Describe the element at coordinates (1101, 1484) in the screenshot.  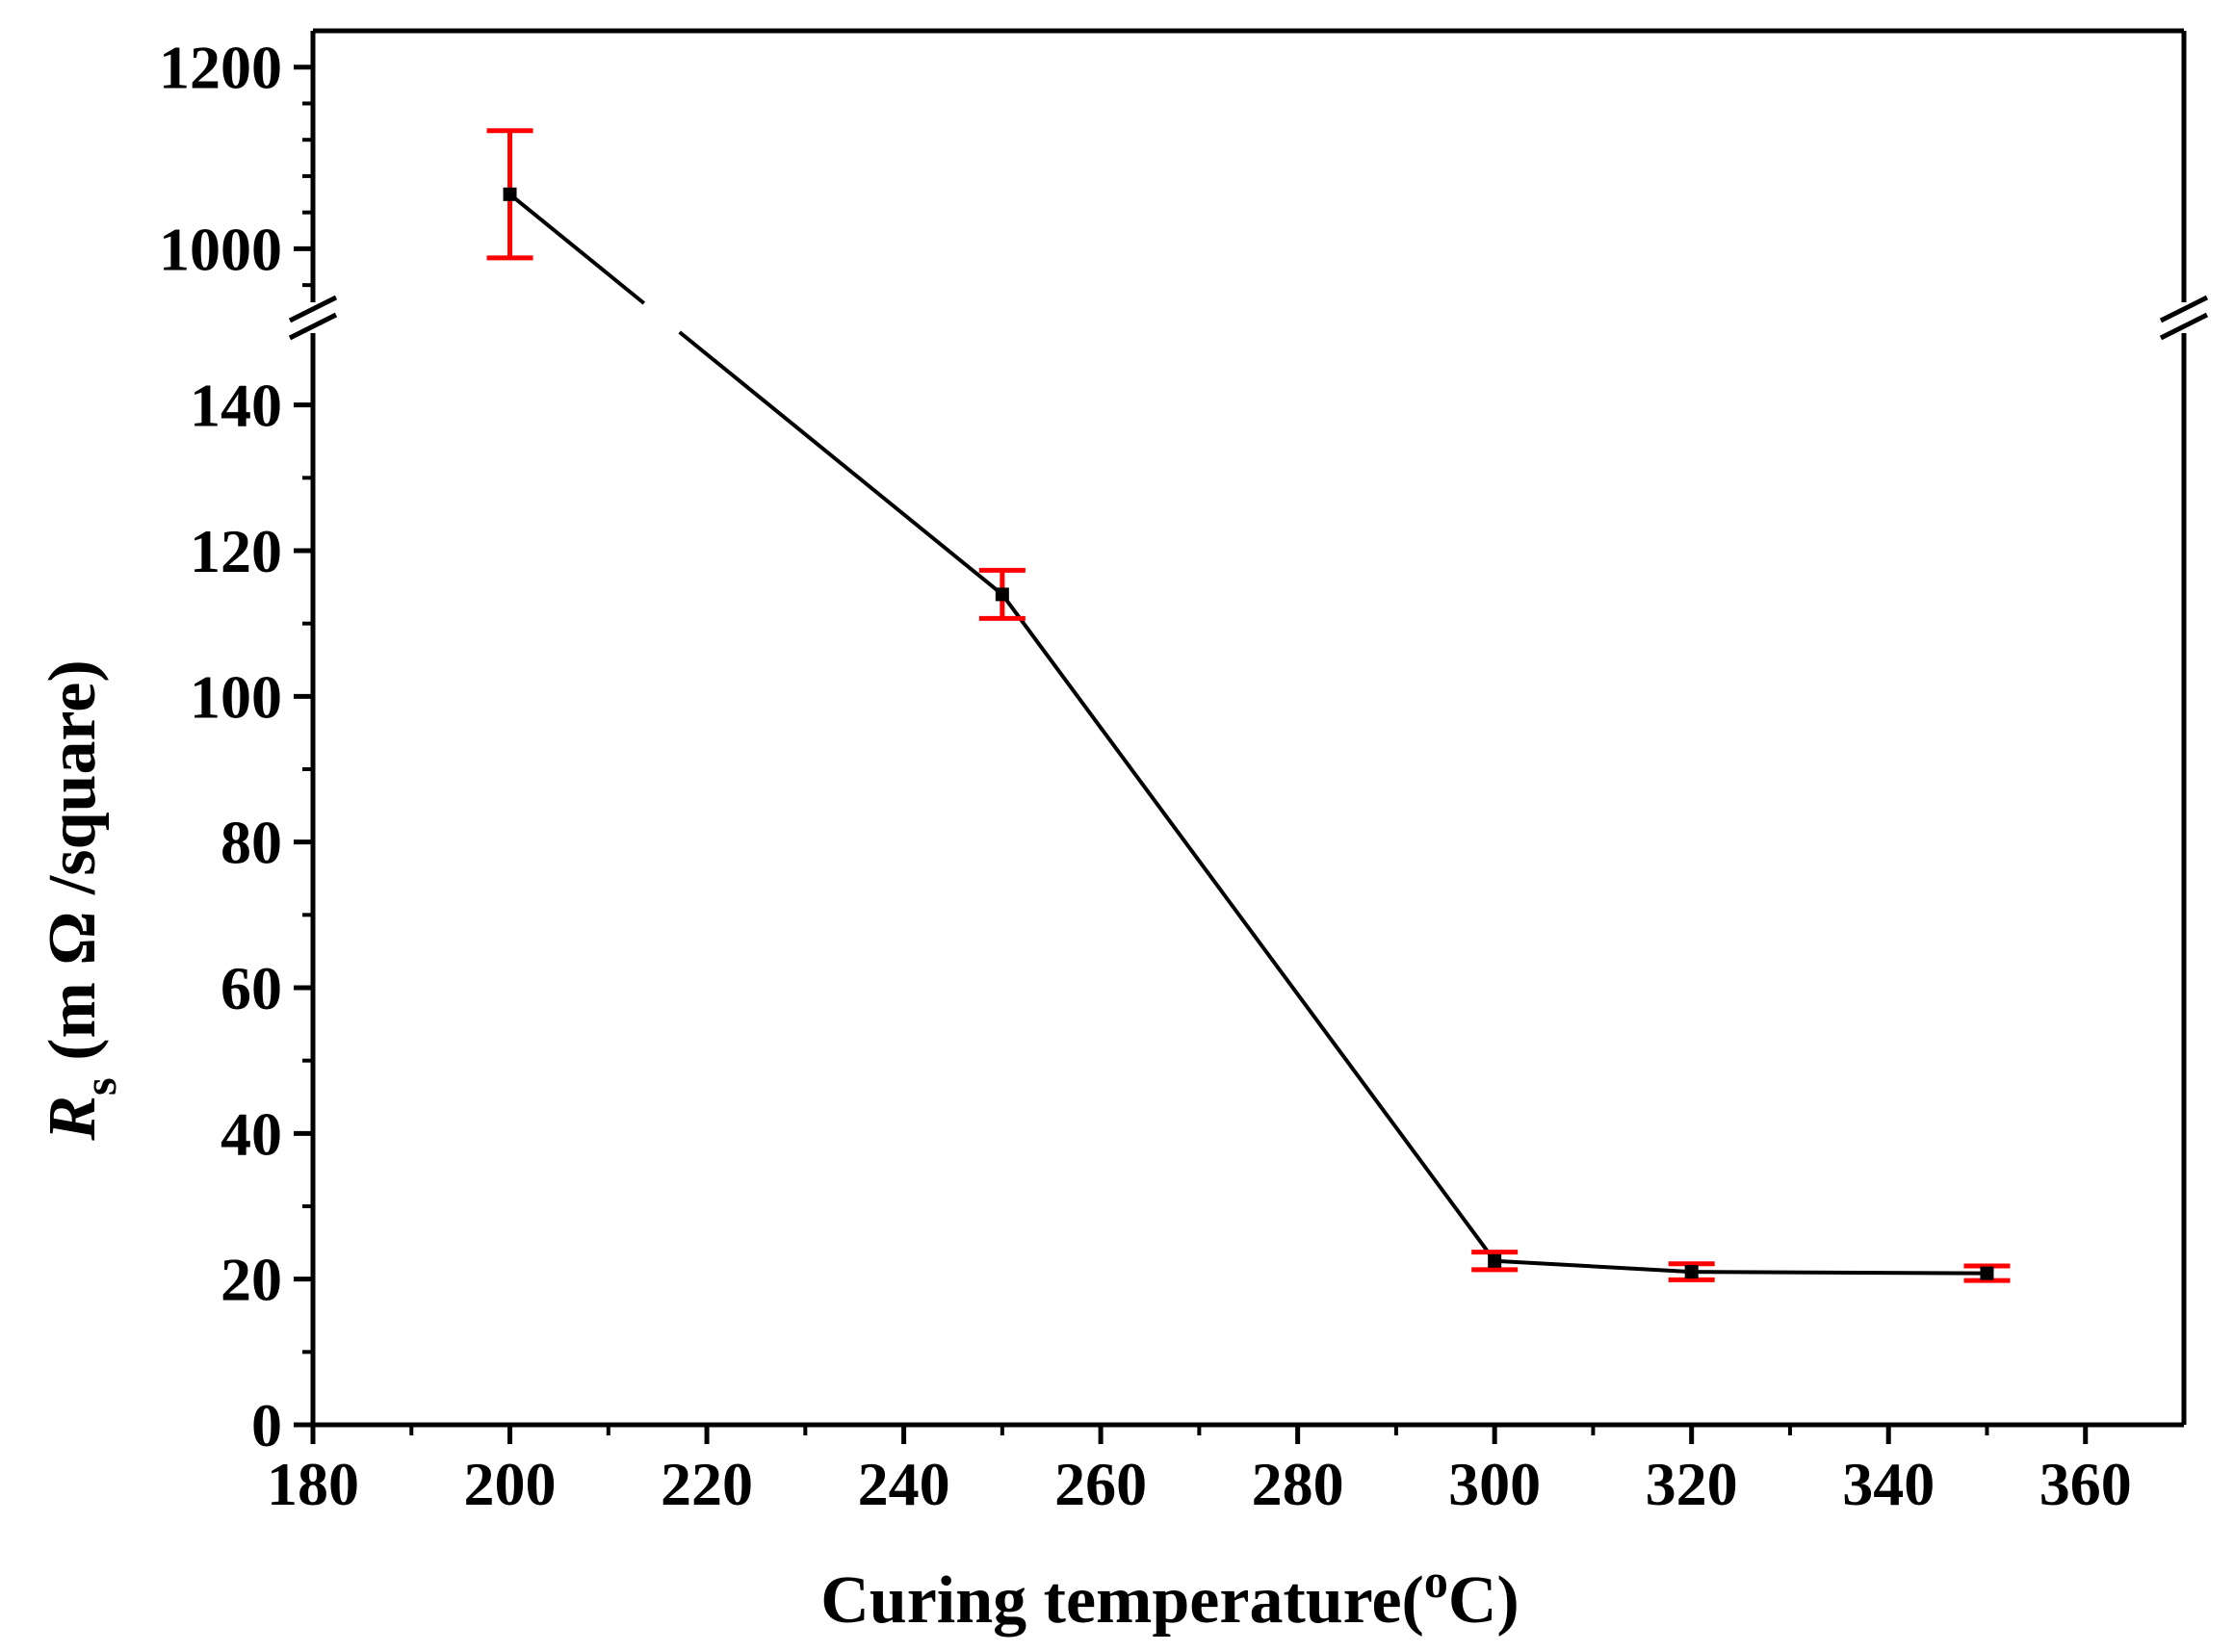
I see `x-tick-label: 260` at that location.